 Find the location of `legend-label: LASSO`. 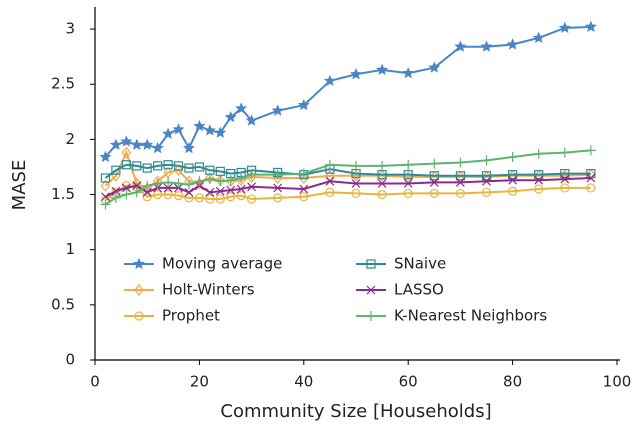

legend-label: LASSO is located at coordinates (419, 290).